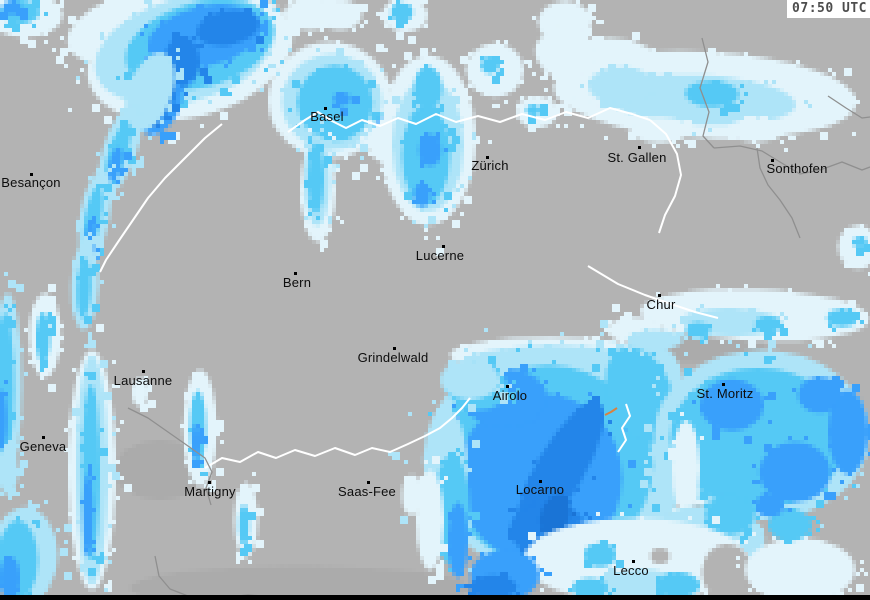 The image size is (870, 600). I want to click on city-label: Lausanne, so click(143, 380).